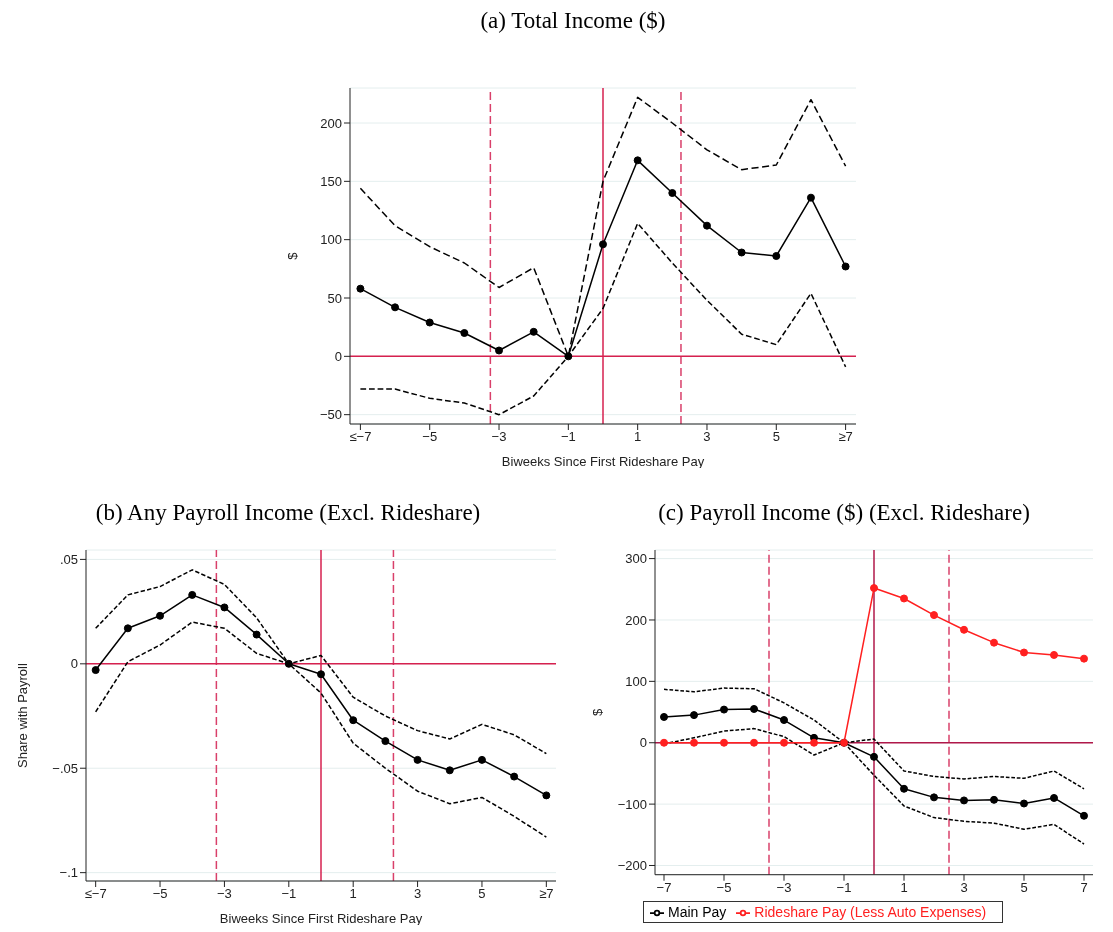  Describe the element at coordinates (22, 715) in the screenshot. I see `y-axis-title: Share with Payroll` at that location.